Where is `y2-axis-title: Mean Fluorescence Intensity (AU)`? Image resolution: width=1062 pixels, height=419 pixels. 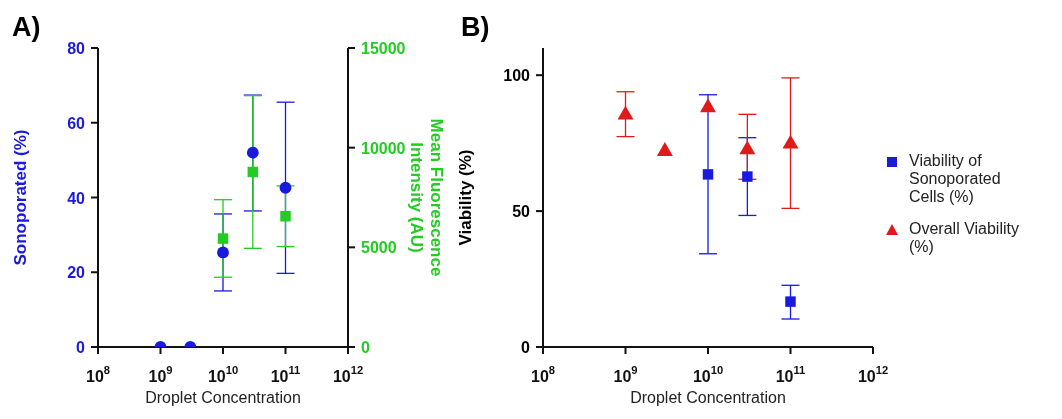 y2-axis-title: Mean Fluorescence Intensity (AU) is located at coordinates (426, 197).